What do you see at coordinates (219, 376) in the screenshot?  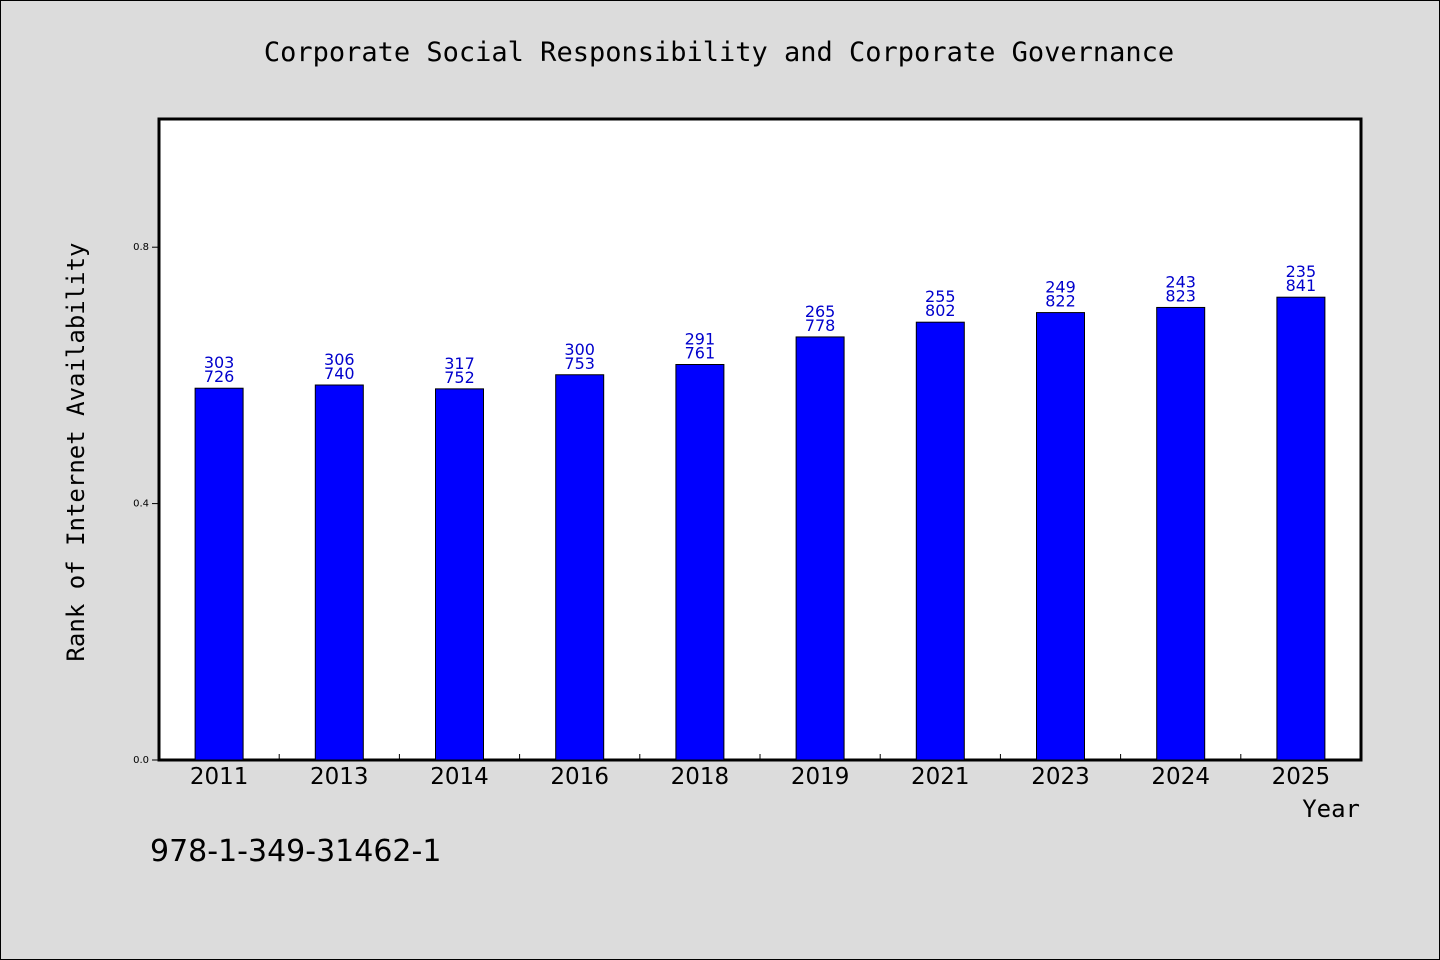 I see `data-label: 726` at bounding box center [219, 376].